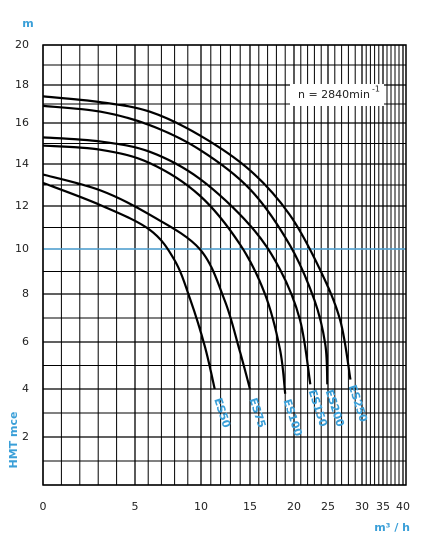  I want to click on x-tick-label: 25, so click(328, 506).